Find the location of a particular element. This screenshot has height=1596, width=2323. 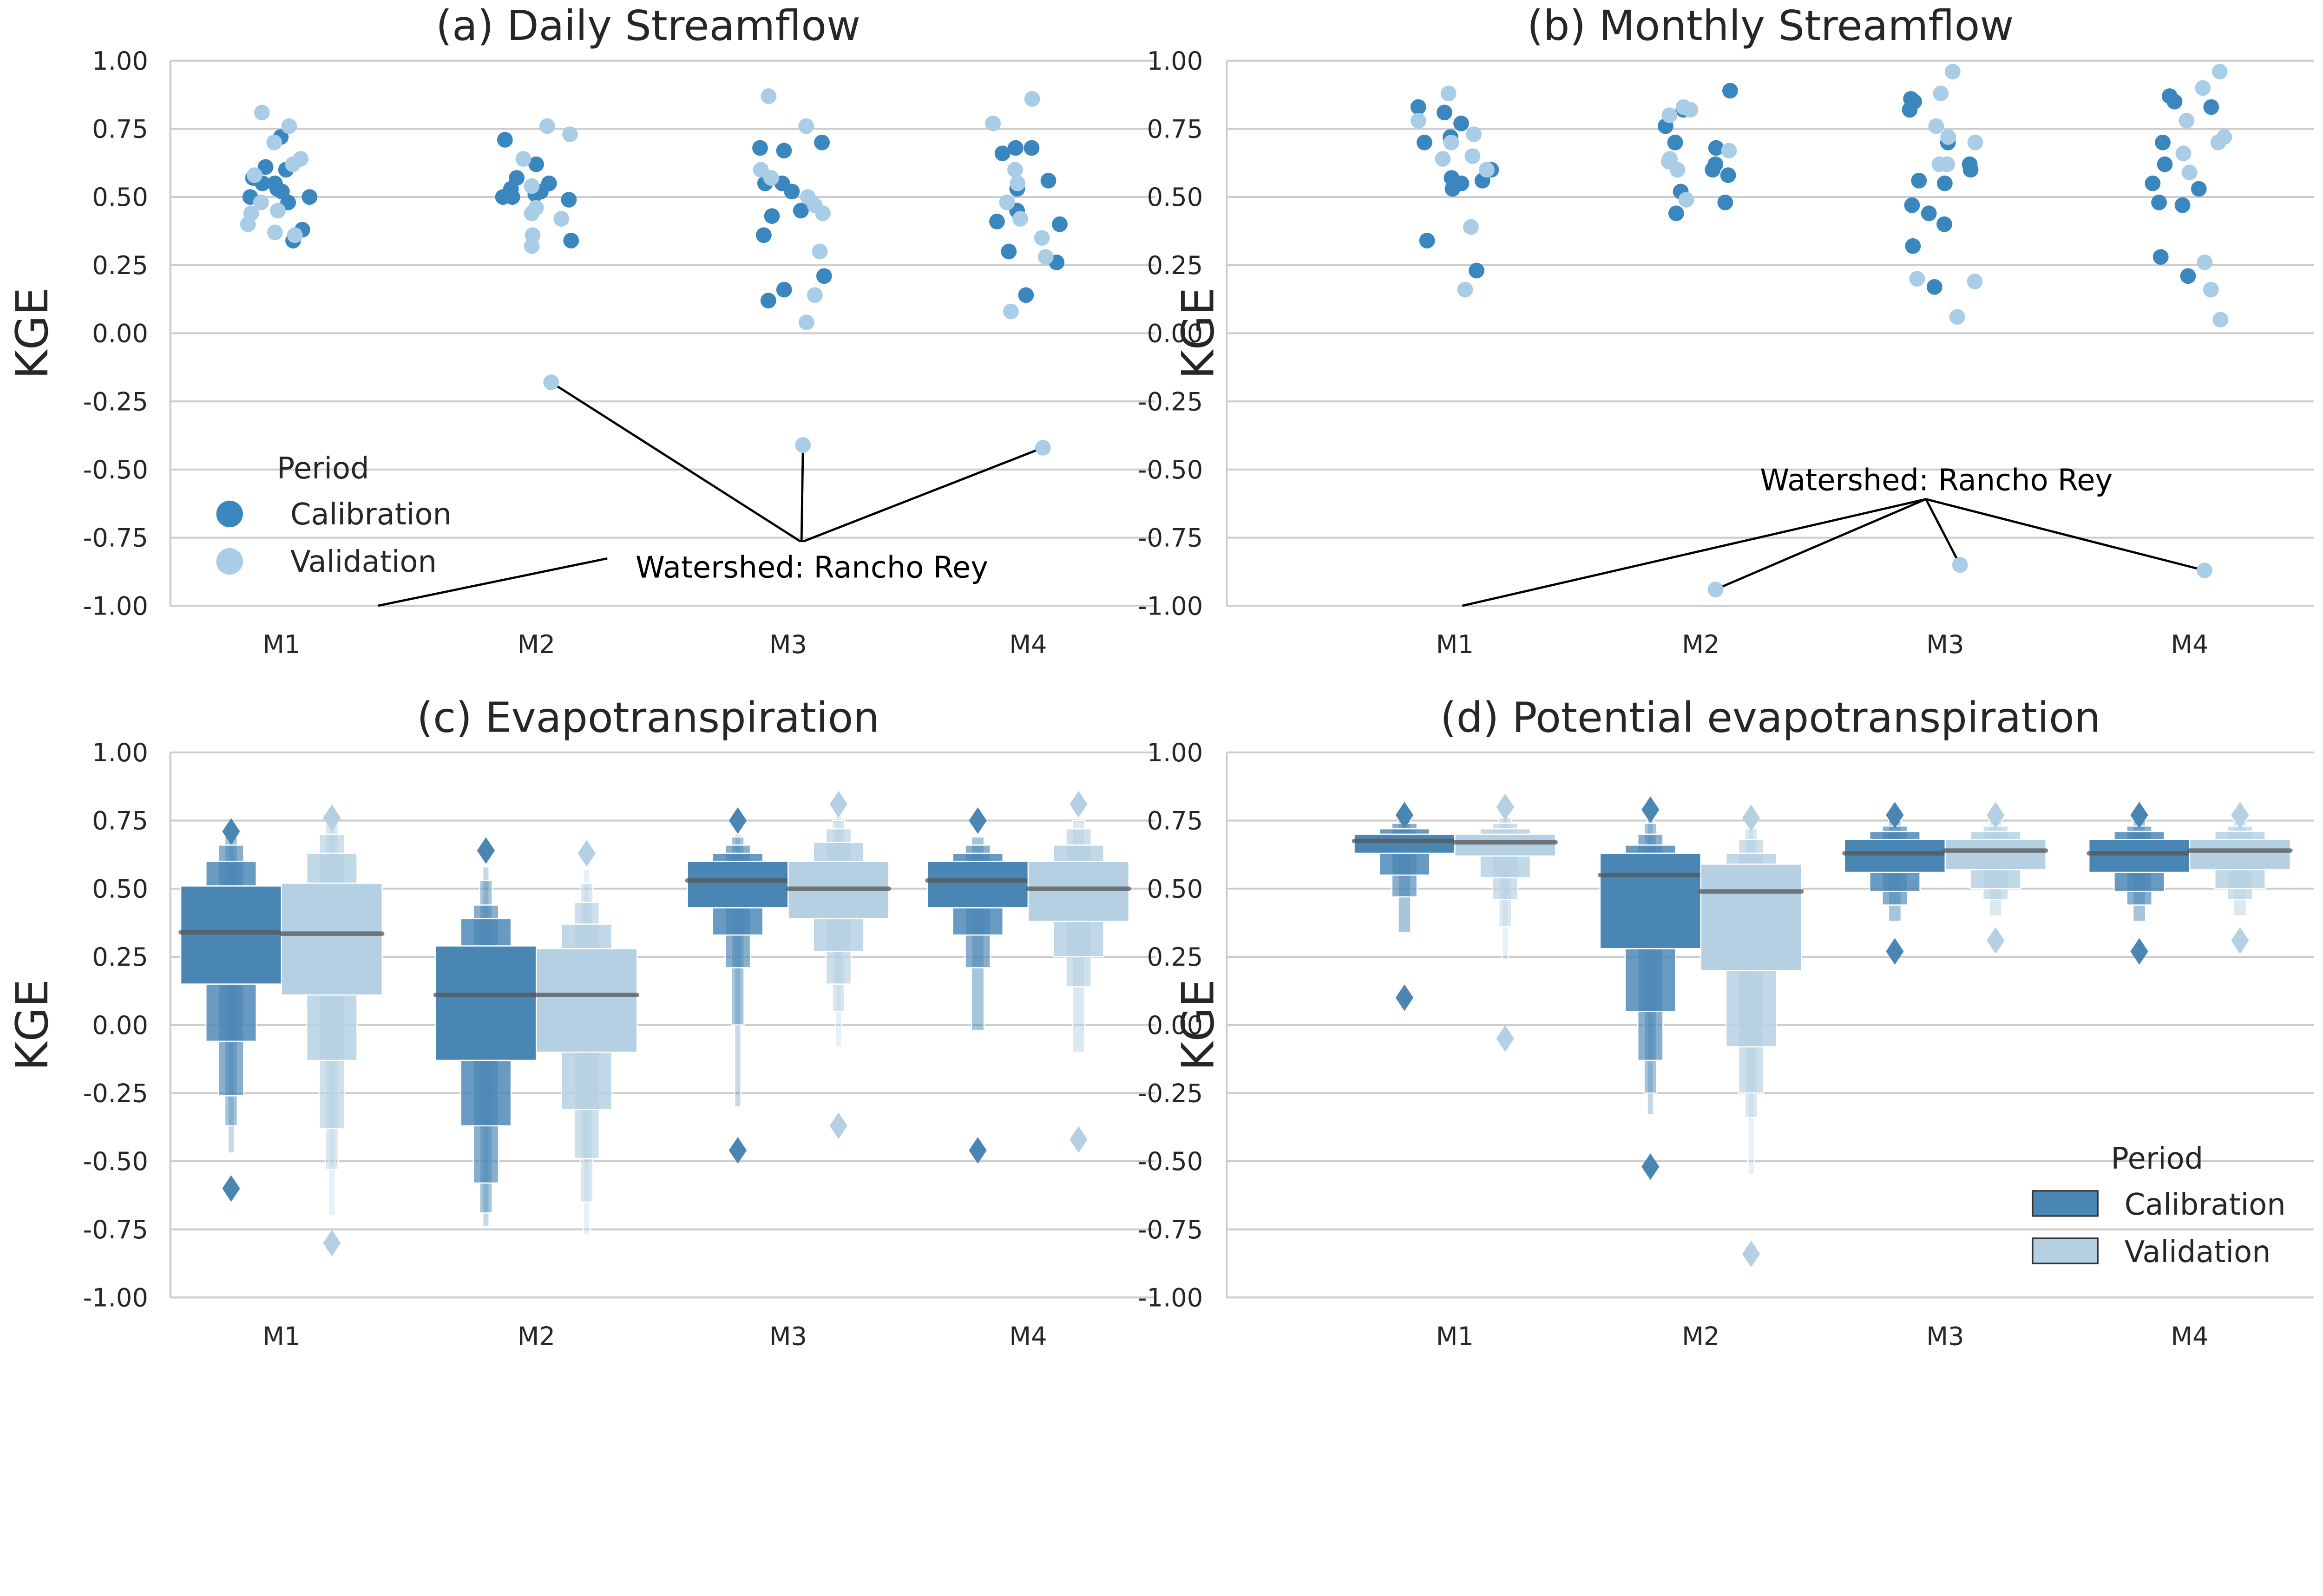

annotation-text: Watershed: Rancho Rey is located at coordinates (1936, 480).